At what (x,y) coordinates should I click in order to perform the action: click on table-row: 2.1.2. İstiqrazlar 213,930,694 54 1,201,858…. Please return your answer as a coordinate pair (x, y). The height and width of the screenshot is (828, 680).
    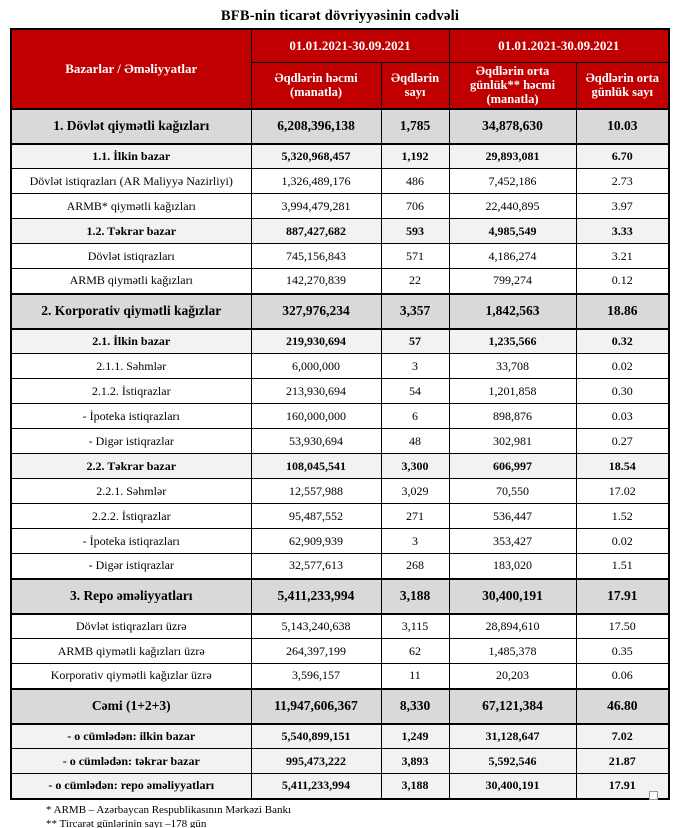
    Looking at the image, I should click on (340, 391).